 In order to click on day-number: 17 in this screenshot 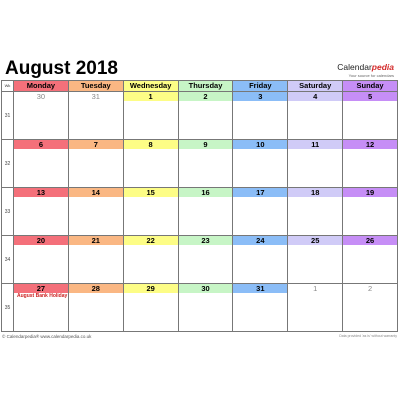, I will do `click(260, 192)`.